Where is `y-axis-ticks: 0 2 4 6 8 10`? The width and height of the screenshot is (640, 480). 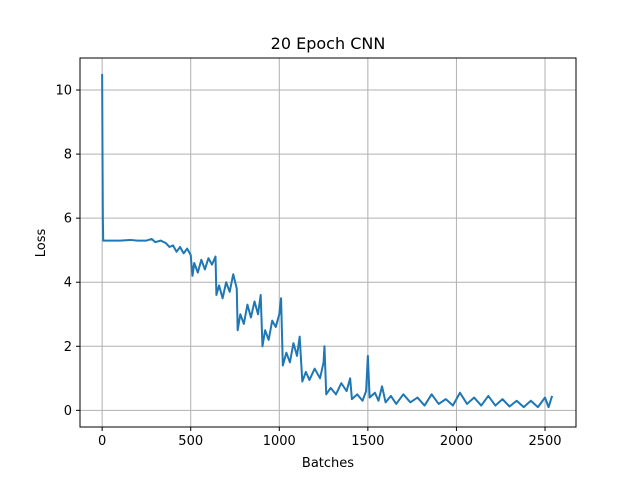 y-axis-ticks: 0 2 4 6 8 10 is located at coordinates (67, 251).